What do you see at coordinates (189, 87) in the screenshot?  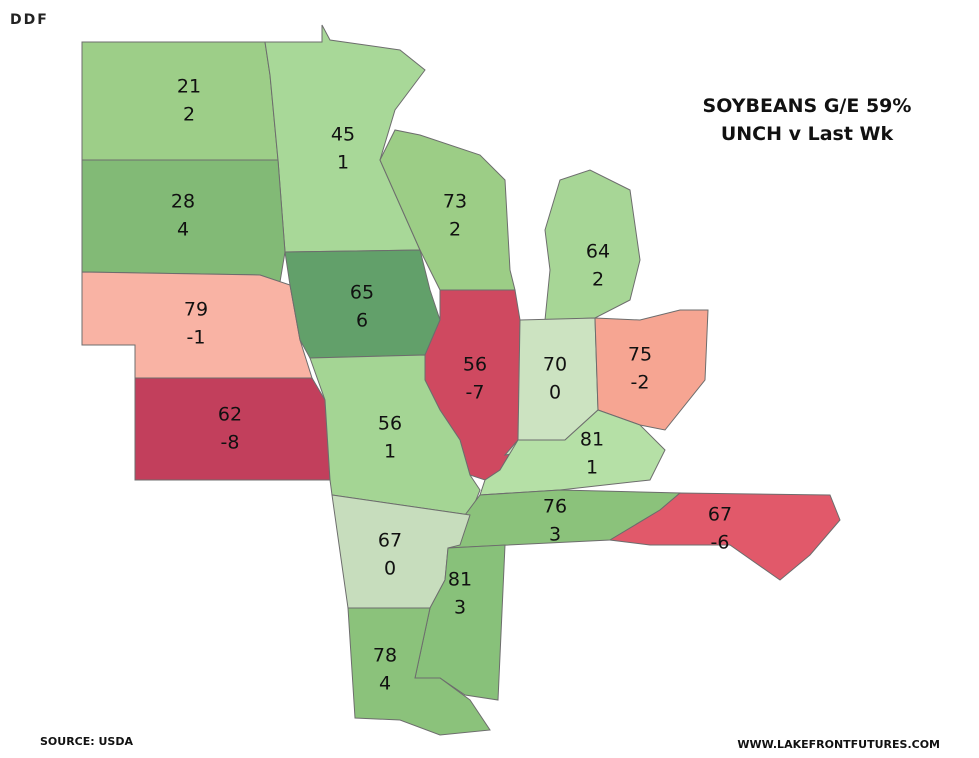 I see `rating-label: 21` at bounding box center [189, 87].